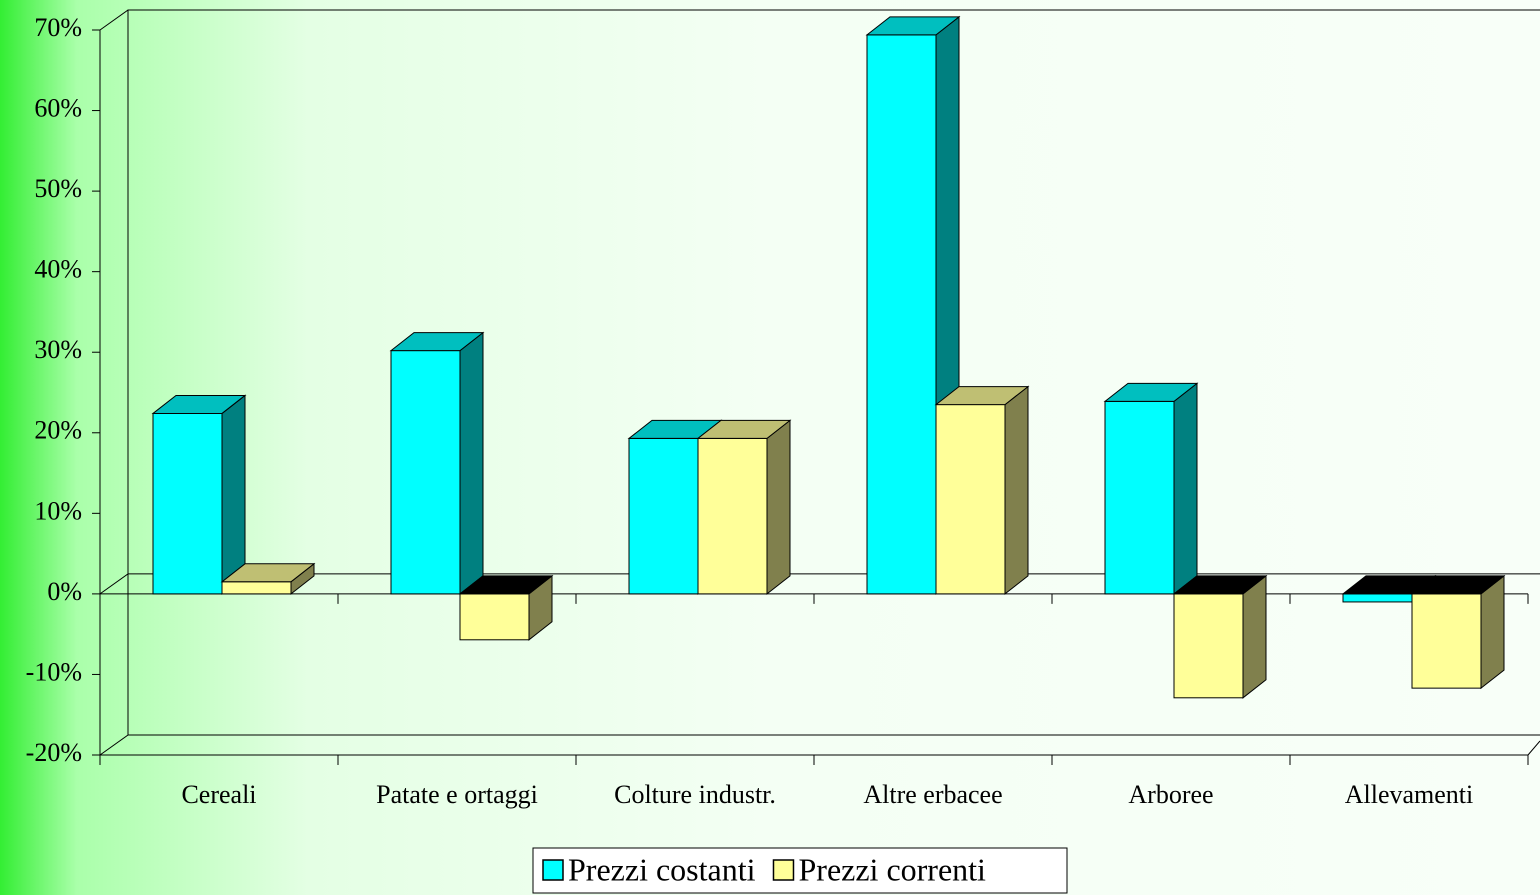 Image resolution: width=1540 pixels, height=895 pixels. I want to click on y-tick-label: 20%, so click(58, 430).